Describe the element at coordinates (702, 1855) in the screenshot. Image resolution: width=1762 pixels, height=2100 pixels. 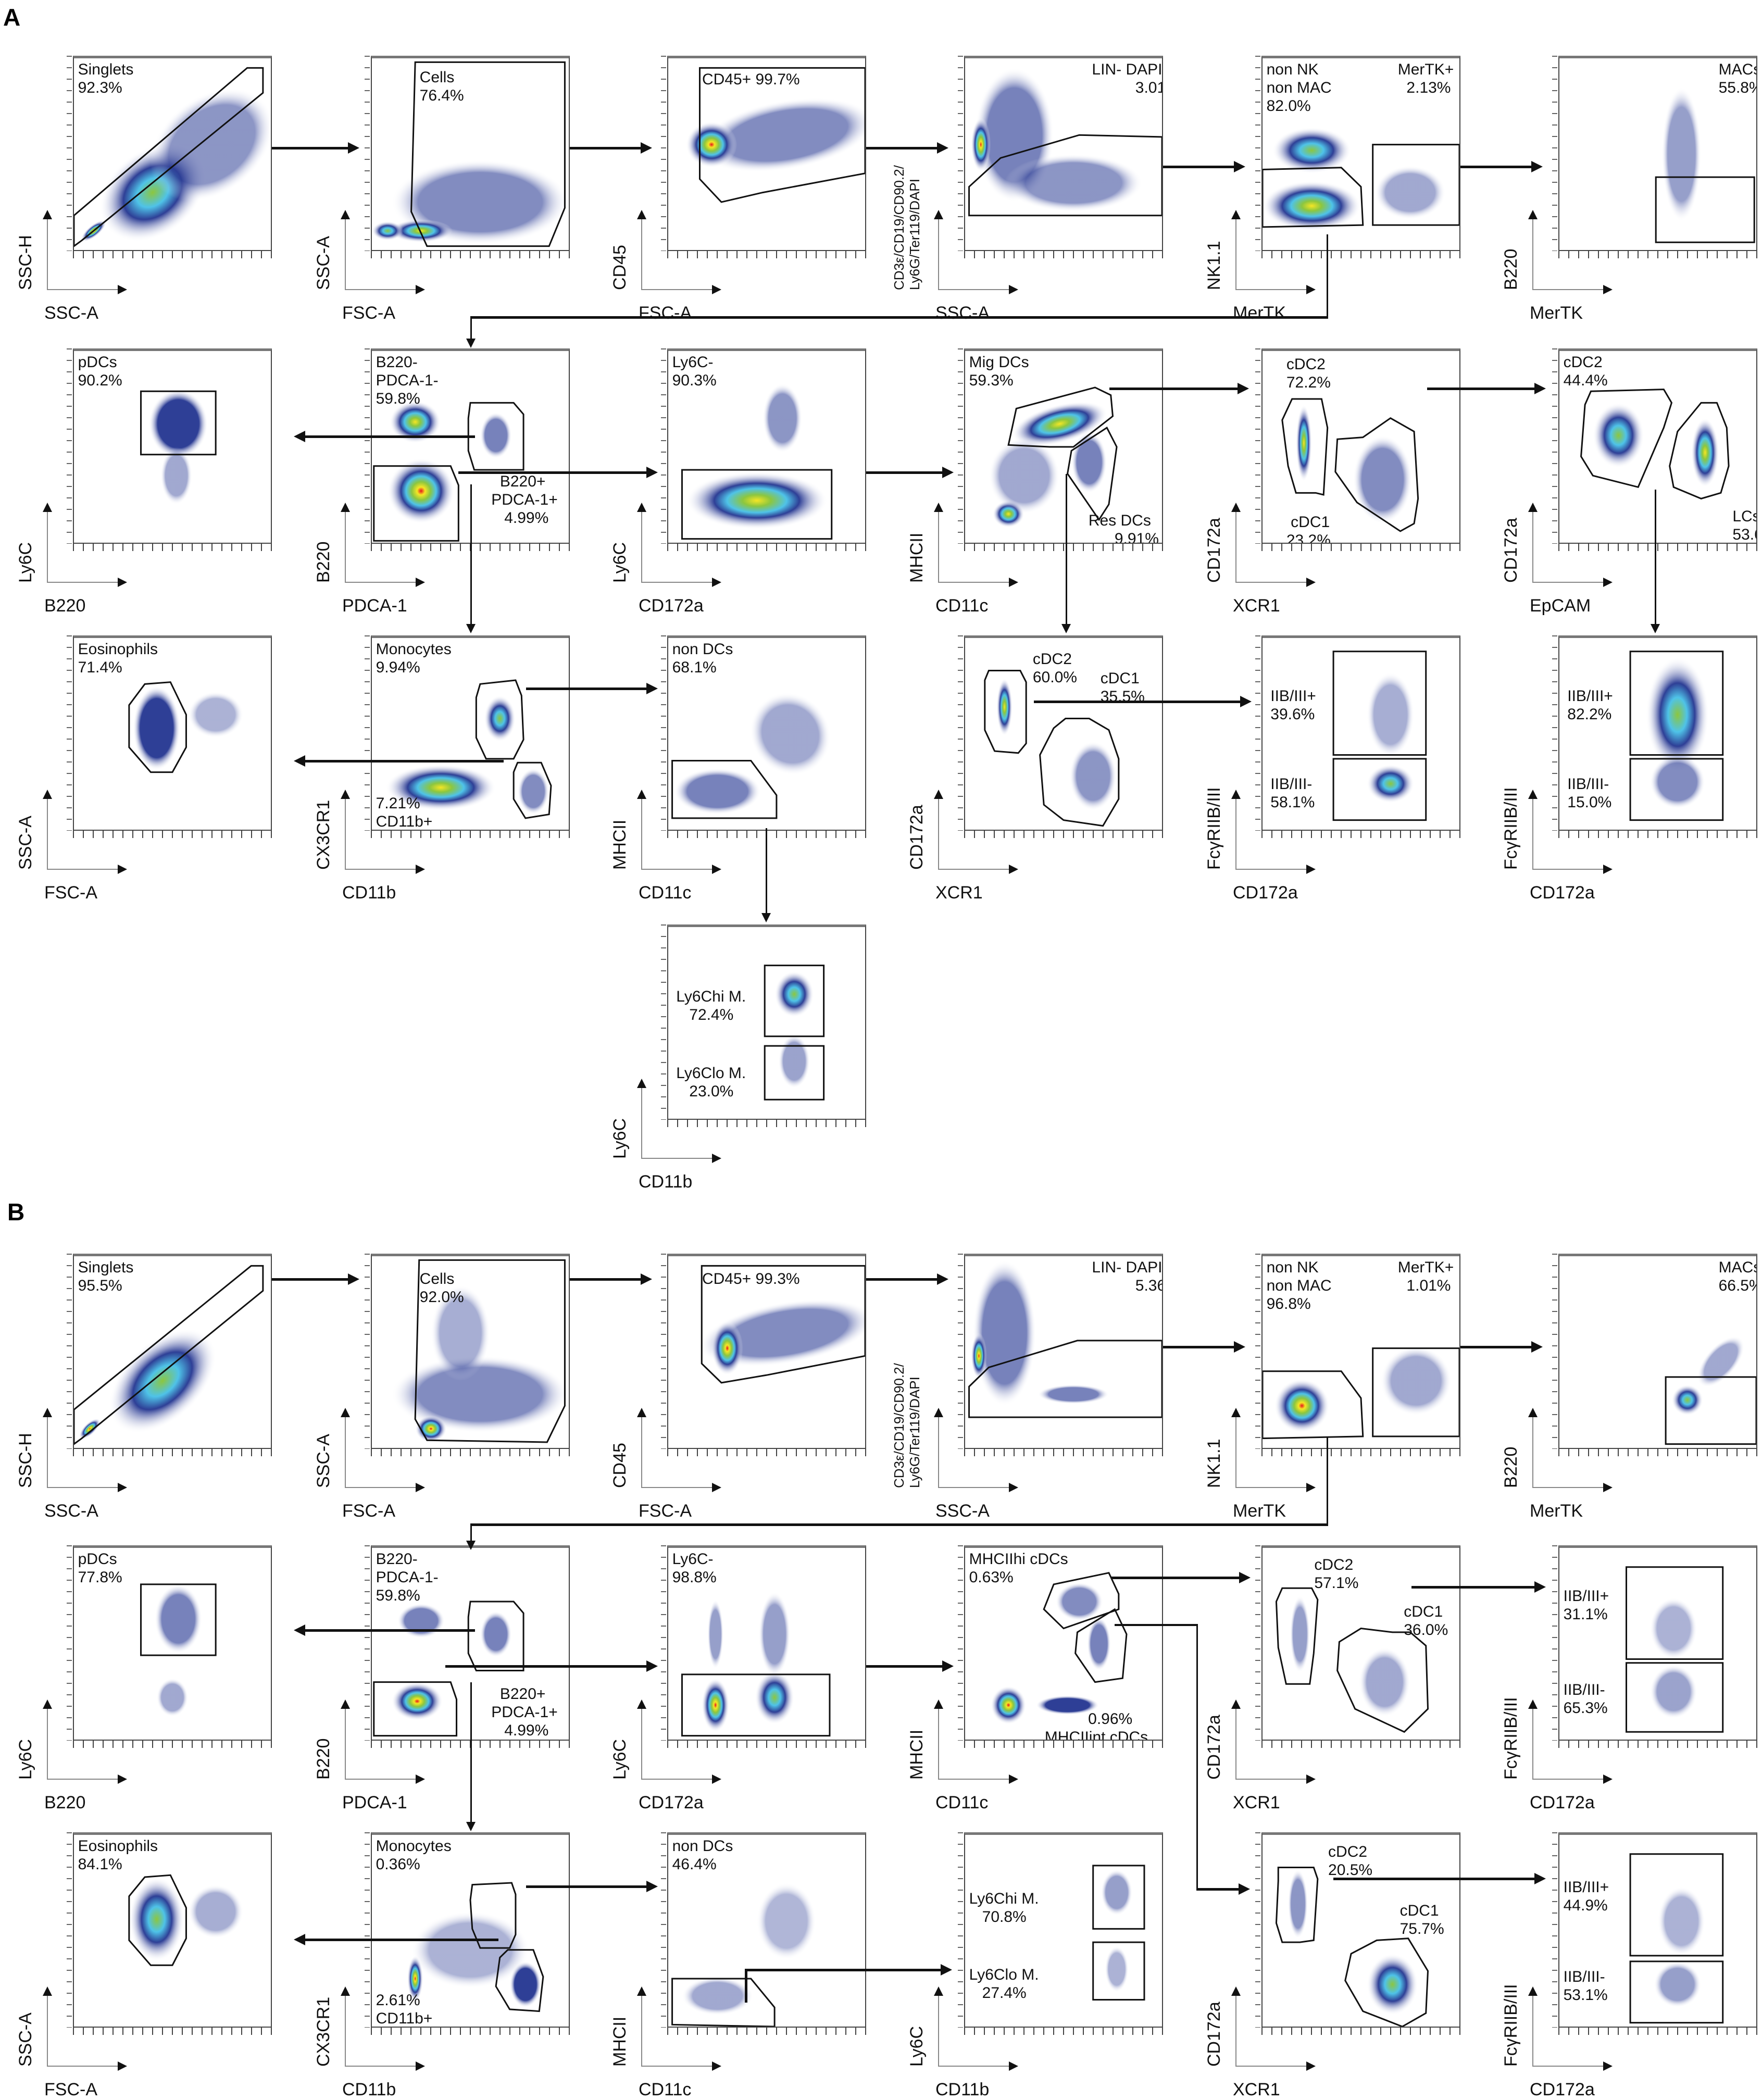
I see `gate-label: non DCs 46.4%` at that location.